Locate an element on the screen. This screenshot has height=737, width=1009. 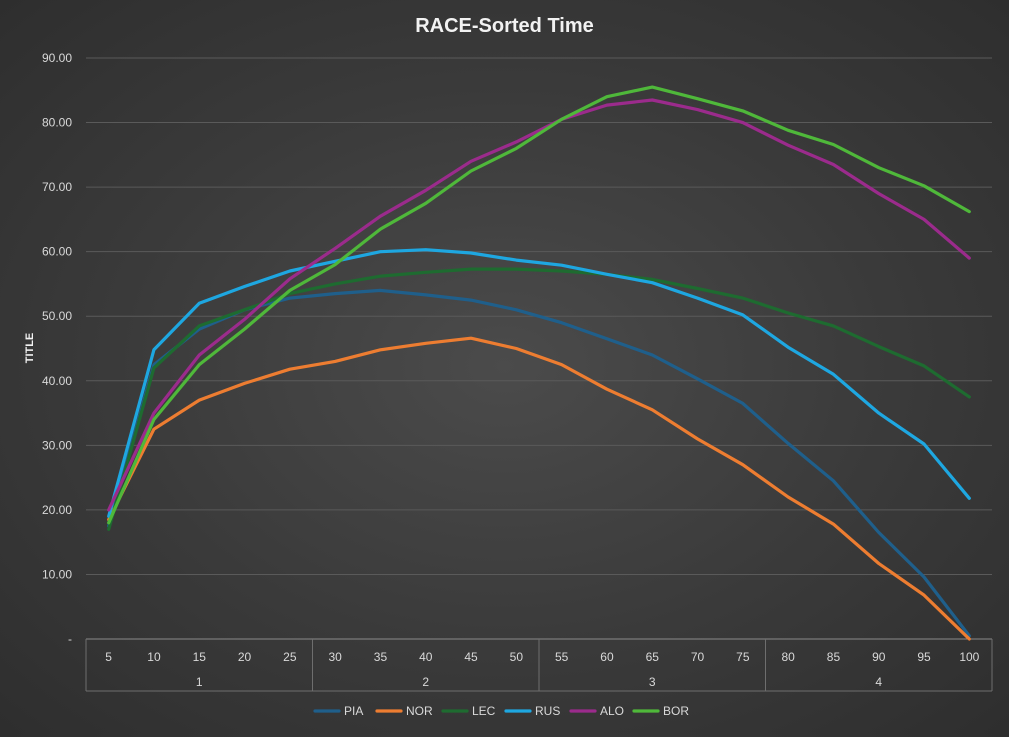
x-tick-label: 95 is located at coordinates (924, 657).